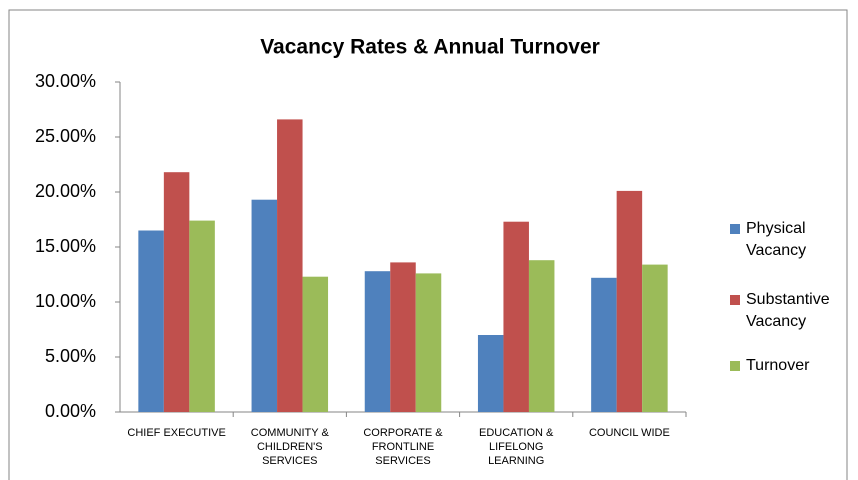 Image resolution: width=858 pixels, height=480 pixels. What do you see at coordinates (176, 433) in the screenshot?
I see `x-tick-label: CHIEF EXECUTIVE` at bounding box center [176, 433].